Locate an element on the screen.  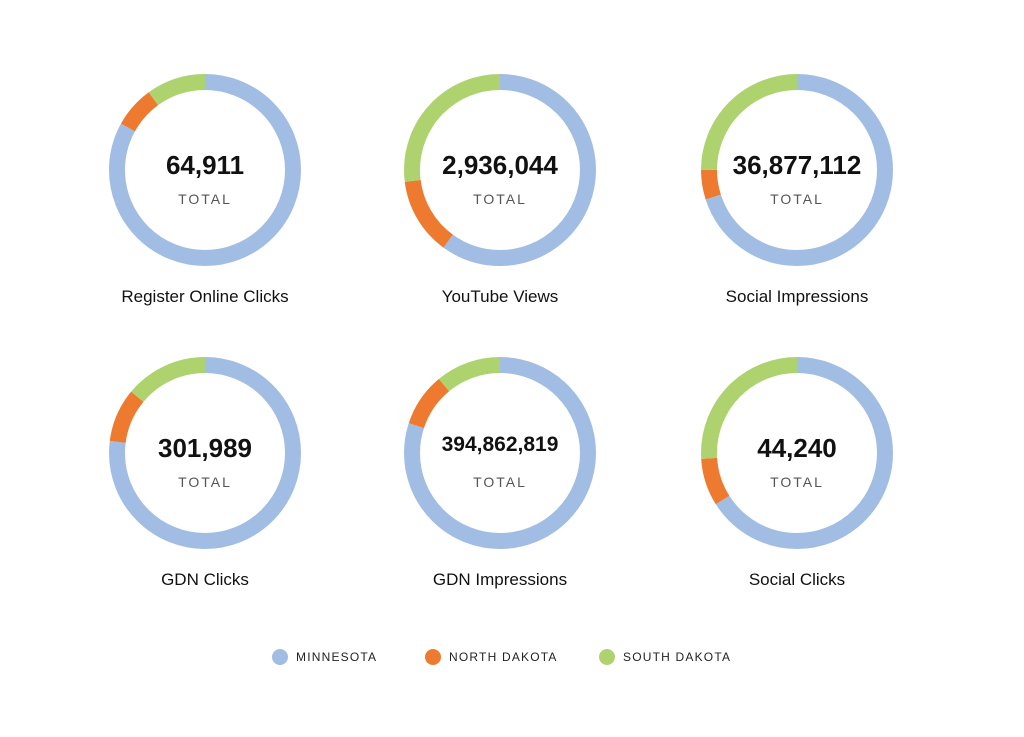
donut-chart: 301,989 TOTAL GDN Clicks is located at coordinates (235, 483).